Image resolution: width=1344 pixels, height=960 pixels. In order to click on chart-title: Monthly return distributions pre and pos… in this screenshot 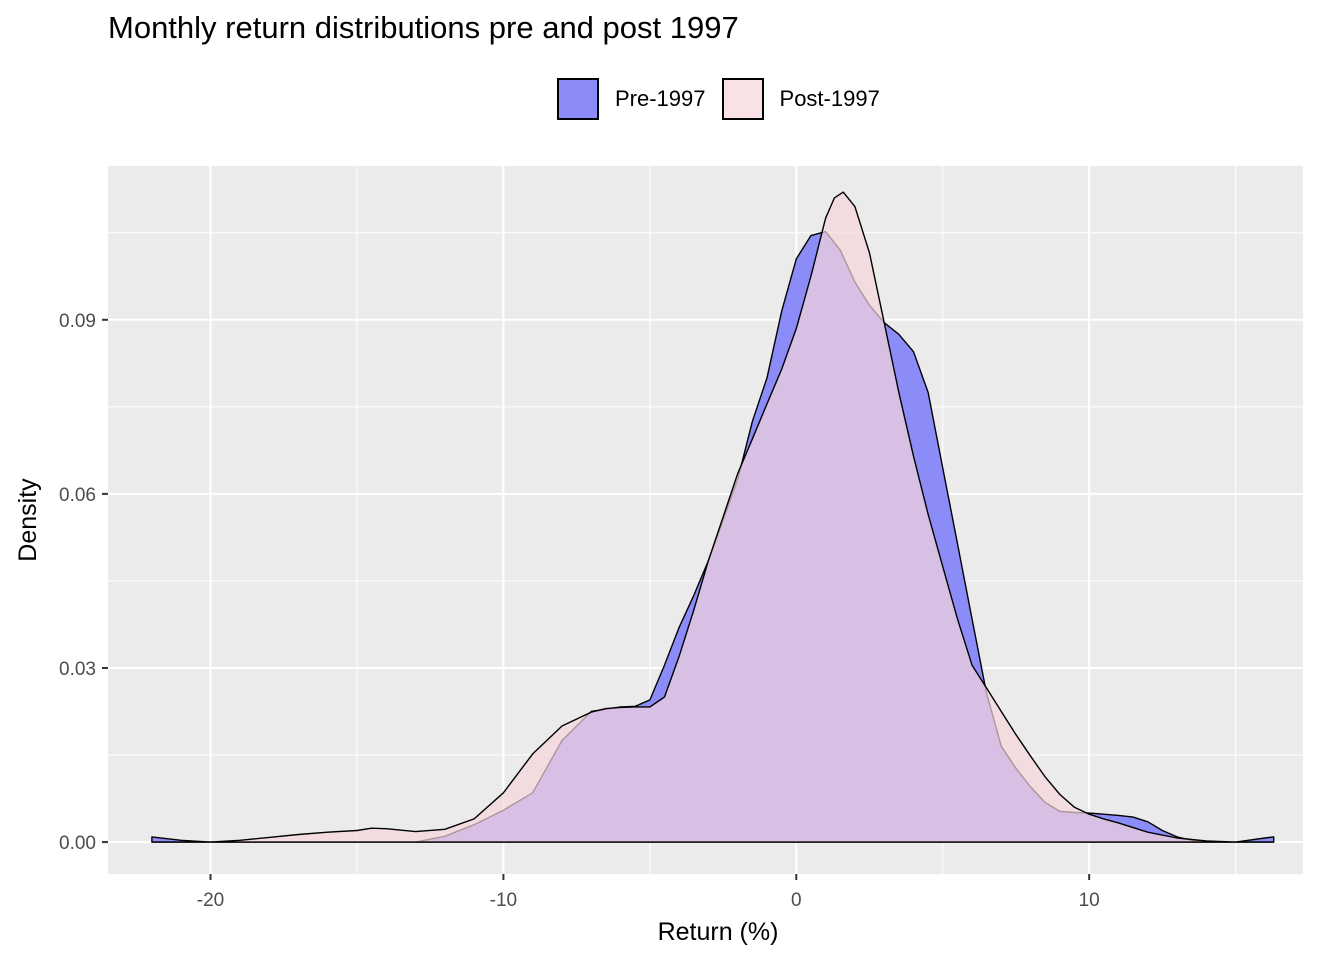, I will do `click(423, 27)`.